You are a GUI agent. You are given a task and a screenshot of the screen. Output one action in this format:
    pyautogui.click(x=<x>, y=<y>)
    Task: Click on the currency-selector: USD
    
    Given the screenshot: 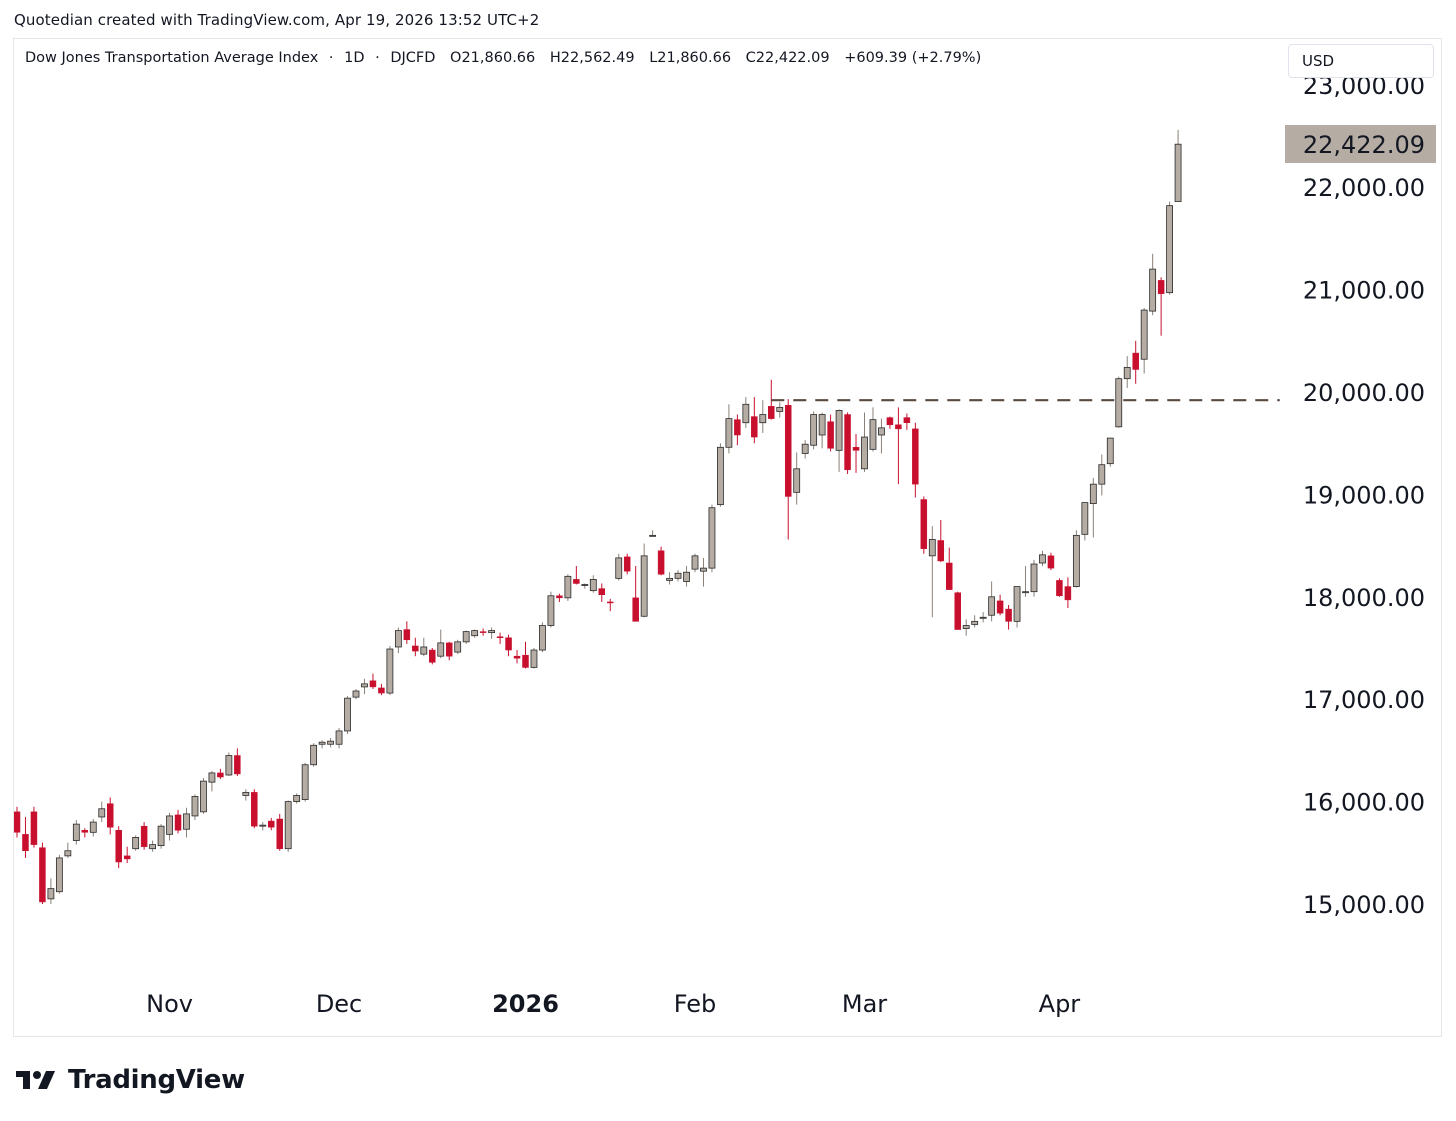 What is the action you would take?
    pyautogui.click(x=1361, y=61)
    